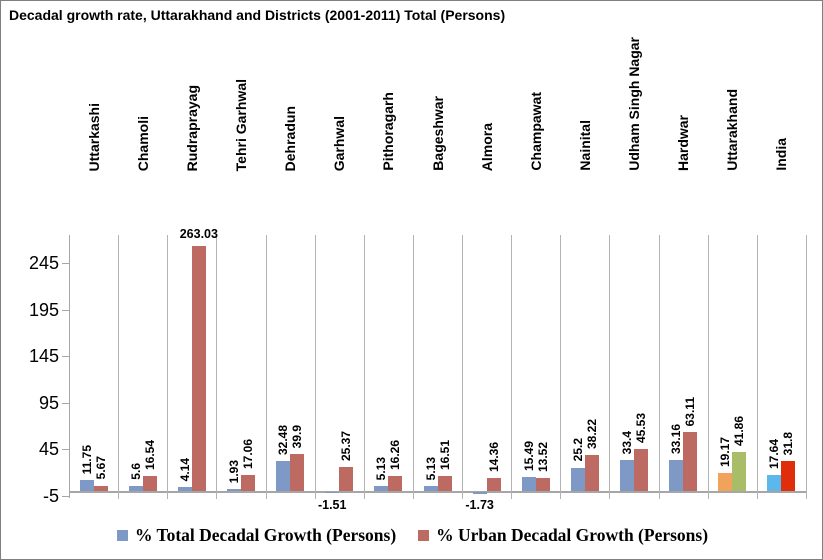 The image size is (823, 560). I want to click on value-label: 16.26, so click(395, 454).